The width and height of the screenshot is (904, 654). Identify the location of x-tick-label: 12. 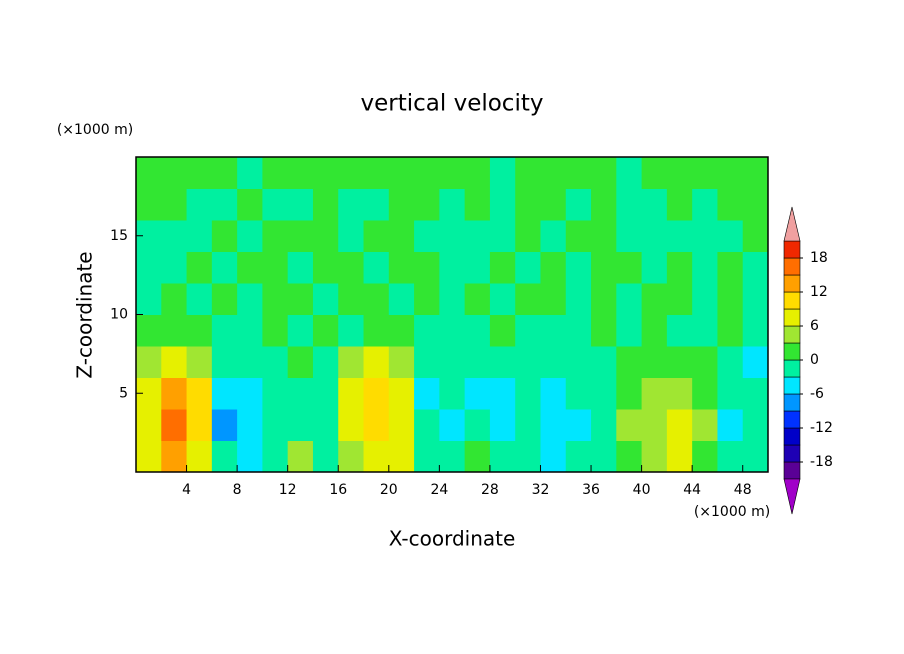
(288, 490).